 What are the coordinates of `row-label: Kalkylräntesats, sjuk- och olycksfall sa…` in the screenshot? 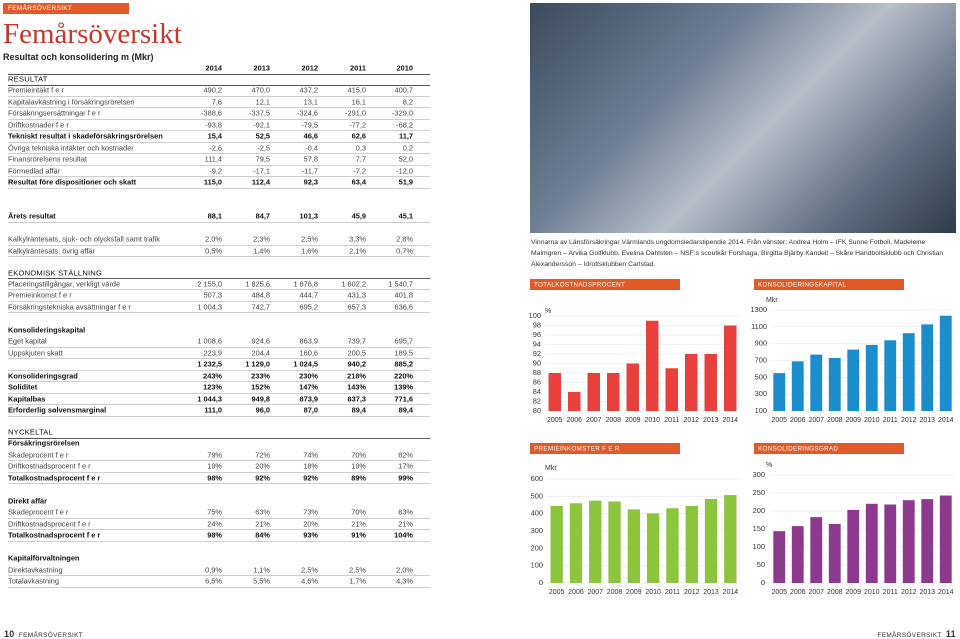 It's located at (84, 239).